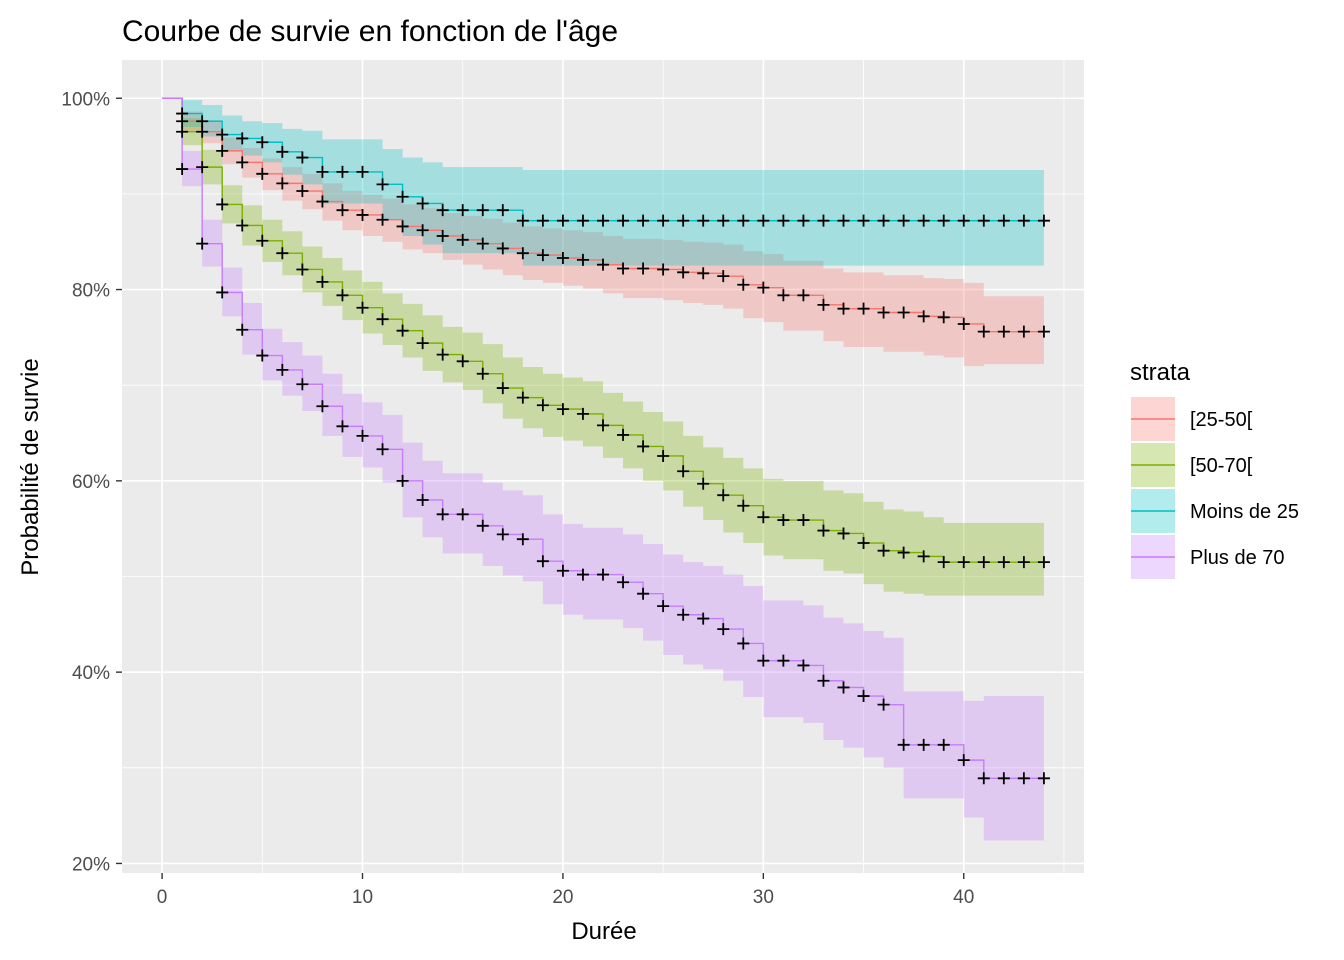 This screenshot has height=960, width=1344. Describe the element at coordinates (1237, 558) in the screenshot. I see `legend-label-3: Plus de 70` at that location.